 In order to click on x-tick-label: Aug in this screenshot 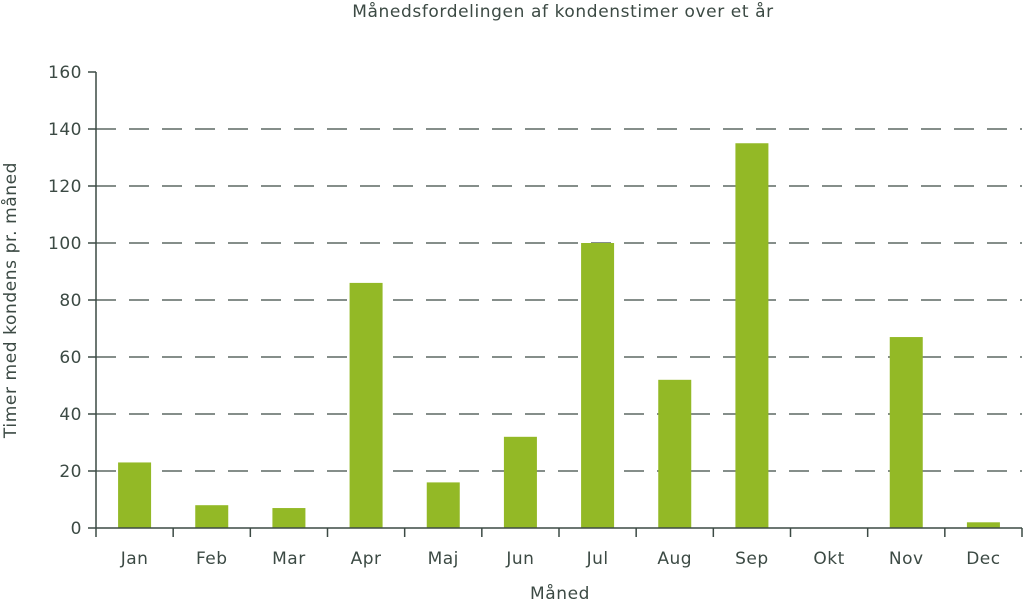, I will do `click(674, 559)`.